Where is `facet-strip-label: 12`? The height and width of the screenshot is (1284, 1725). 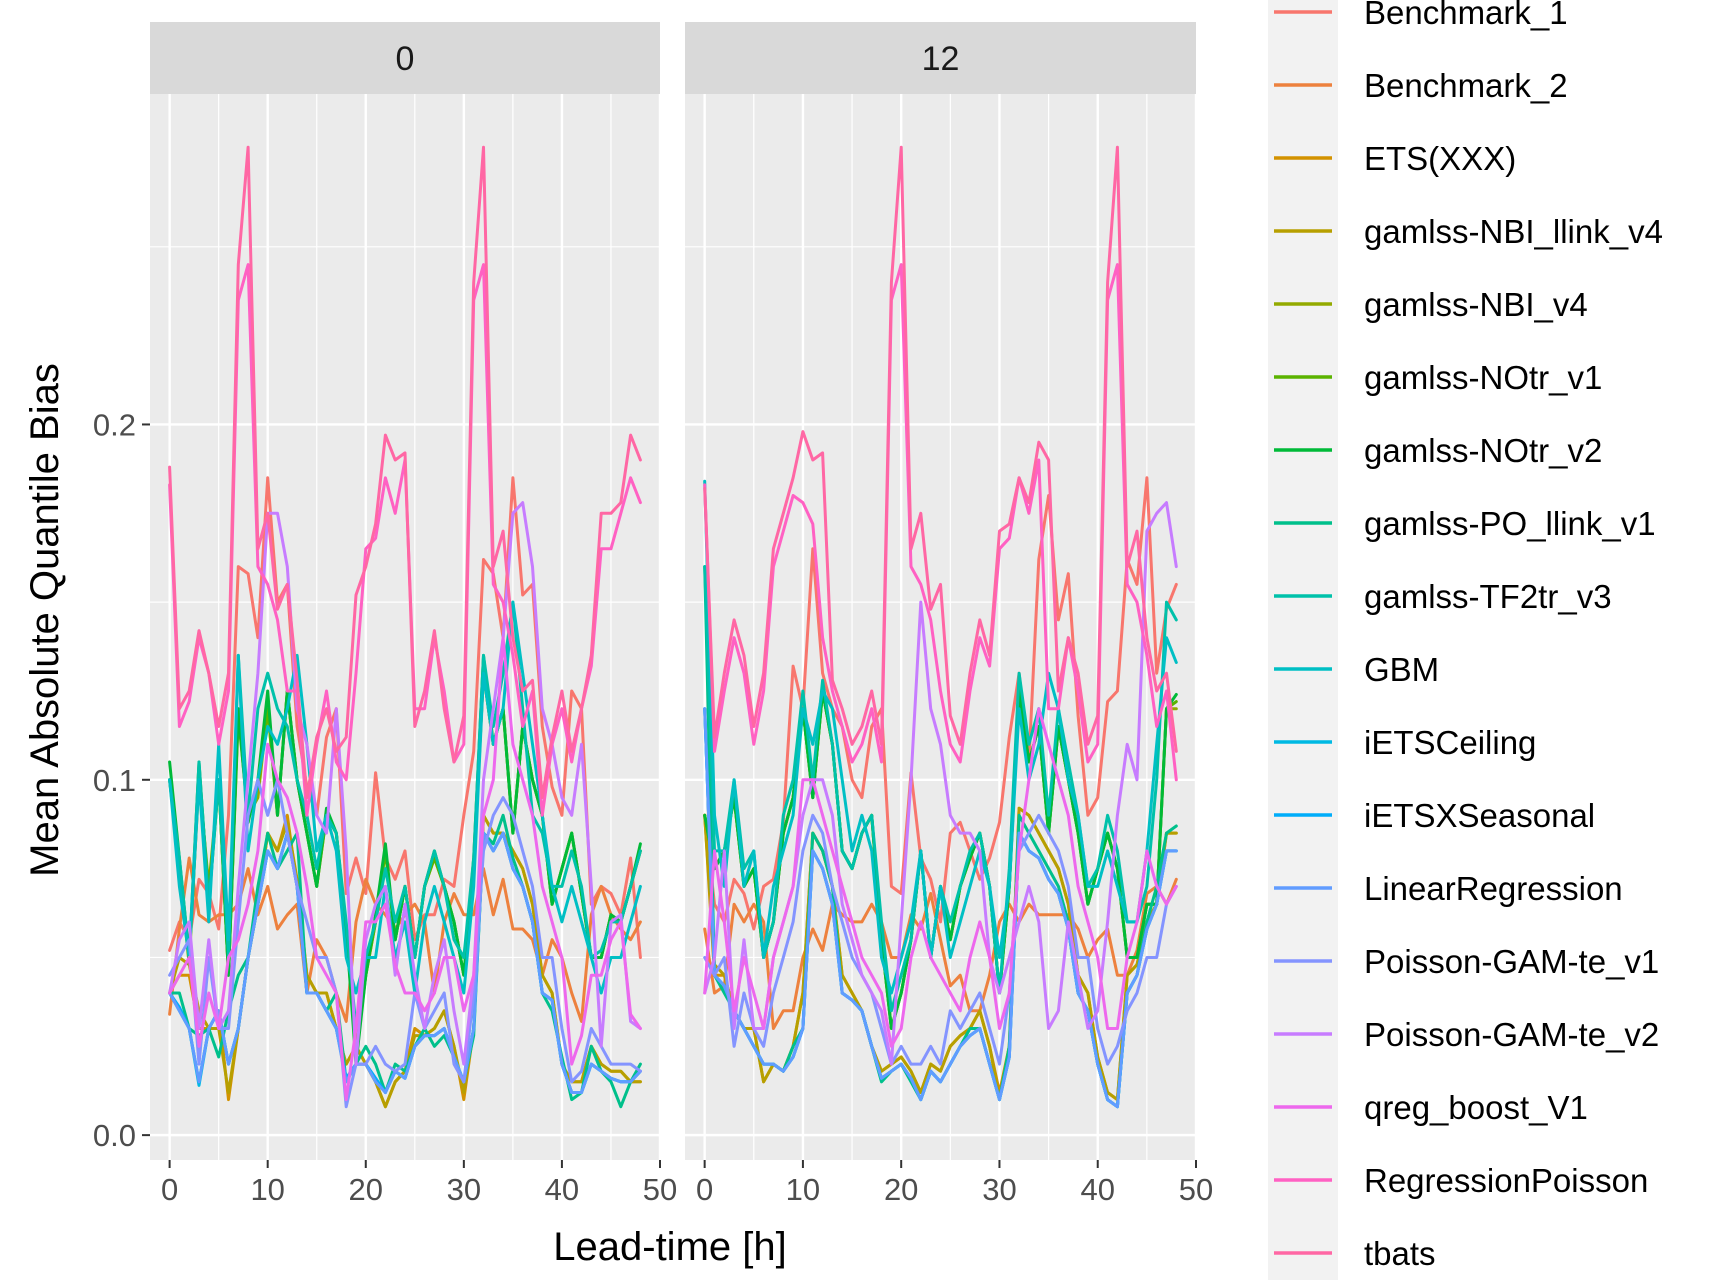 facet-strip-label: 12 is located at coordinates (941, 59).